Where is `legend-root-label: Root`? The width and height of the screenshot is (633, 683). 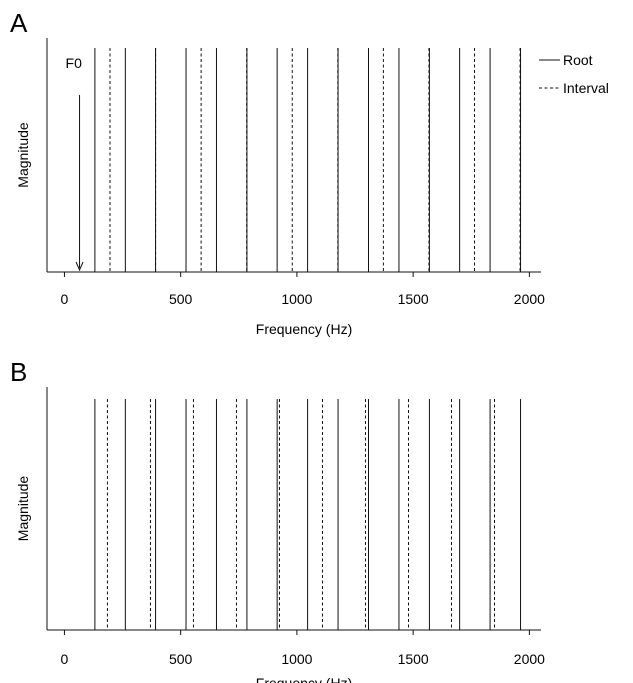
legend-root-label: Root is located at coordinates (578, 60).